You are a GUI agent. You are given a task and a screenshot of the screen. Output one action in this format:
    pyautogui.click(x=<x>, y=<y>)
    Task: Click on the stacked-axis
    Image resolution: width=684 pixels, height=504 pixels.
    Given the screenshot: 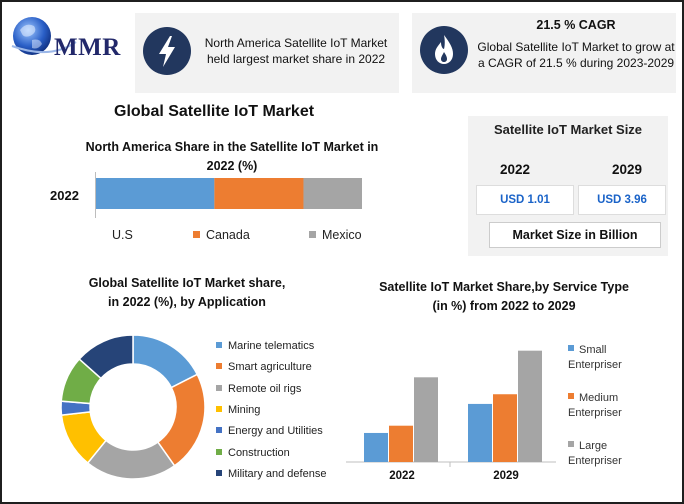 What is the action you would take?
    pyautogui.click(x=95, y=195)
    